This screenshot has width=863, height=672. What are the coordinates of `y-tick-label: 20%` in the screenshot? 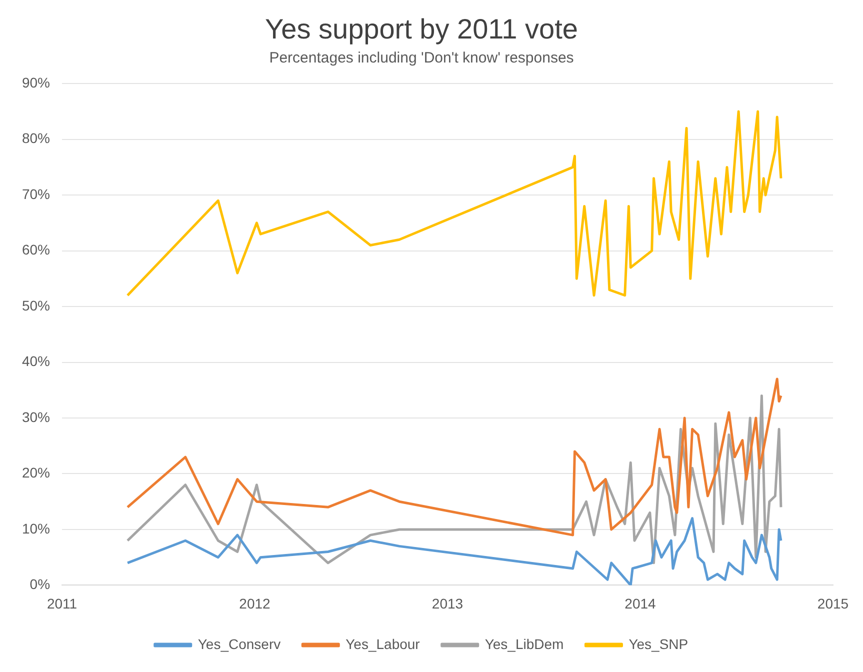 It's located at (36, 472).